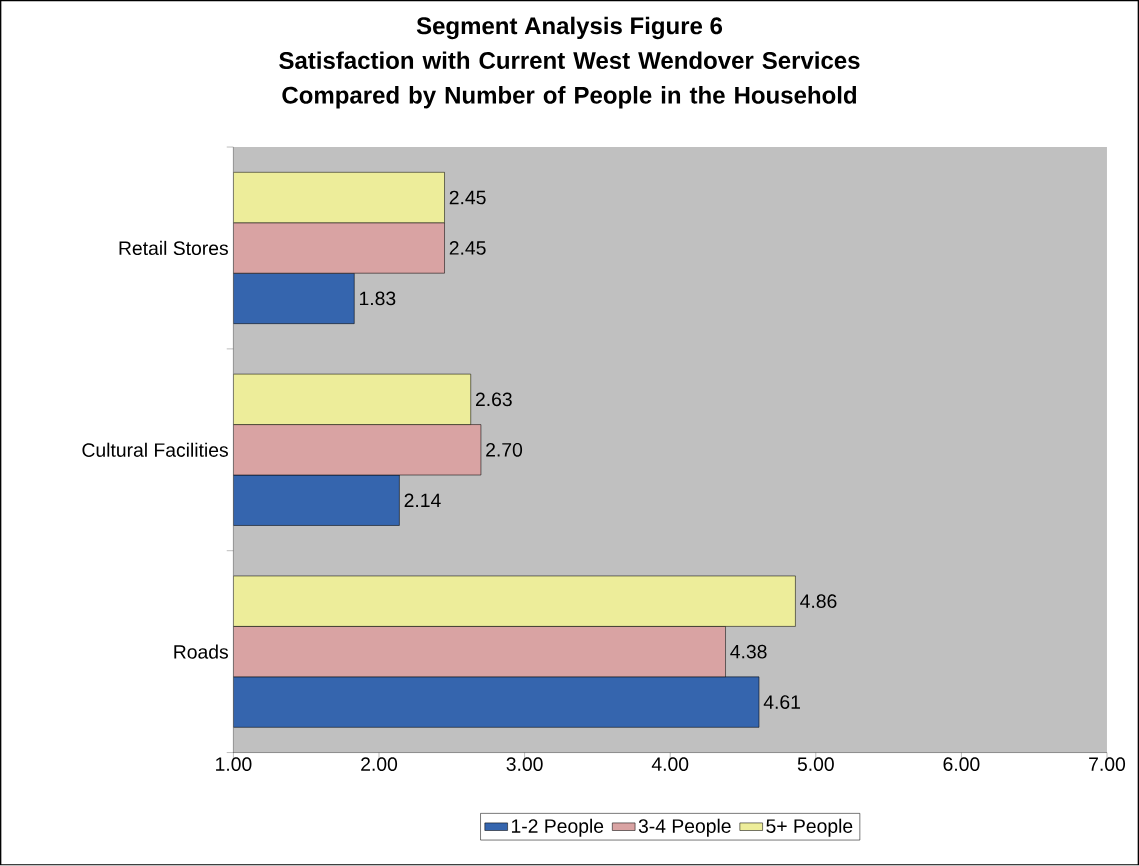 The height and width of the screenshot is (866, 1139). I want to click on legend-label: 5+ People, so click(809, 827).